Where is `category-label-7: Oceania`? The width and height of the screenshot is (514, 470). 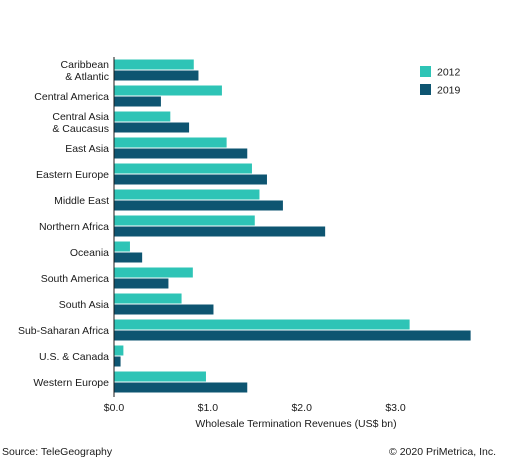
category-label-7: Oceania is located at coordinates (89, 253).